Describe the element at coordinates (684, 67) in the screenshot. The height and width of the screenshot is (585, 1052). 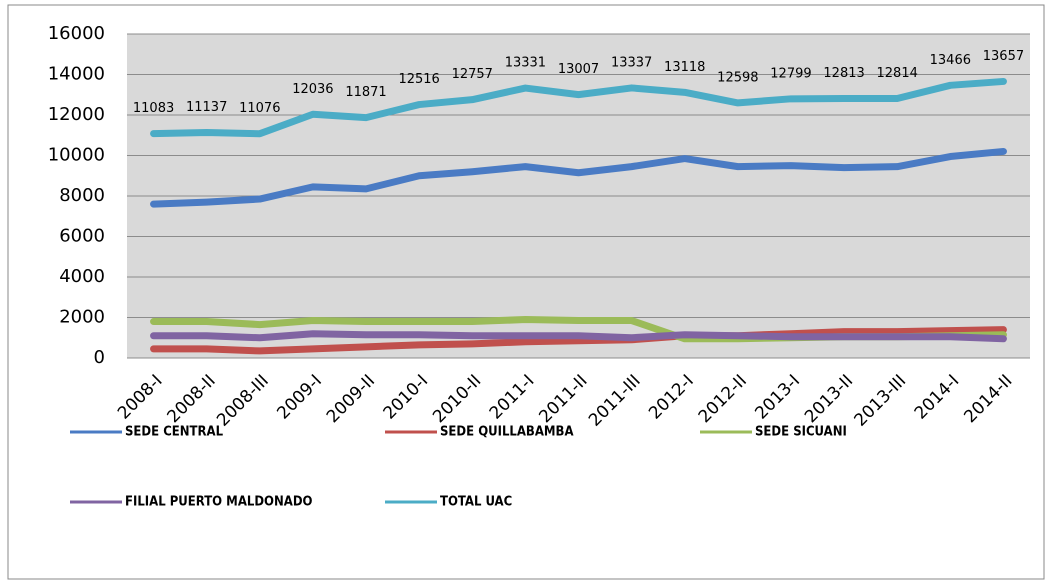
I see `data-label: 13118` at that location.